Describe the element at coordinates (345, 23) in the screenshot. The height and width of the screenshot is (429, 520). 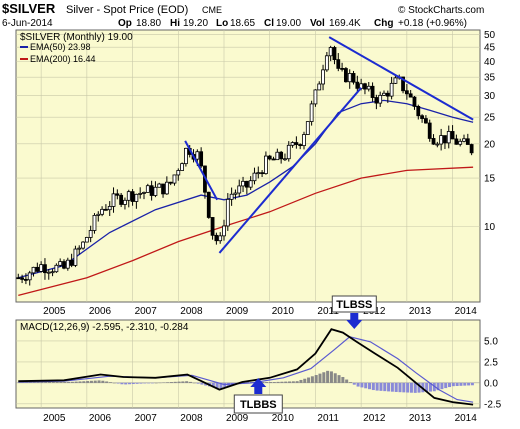
I see `volume-value: 169.4K` at that location.